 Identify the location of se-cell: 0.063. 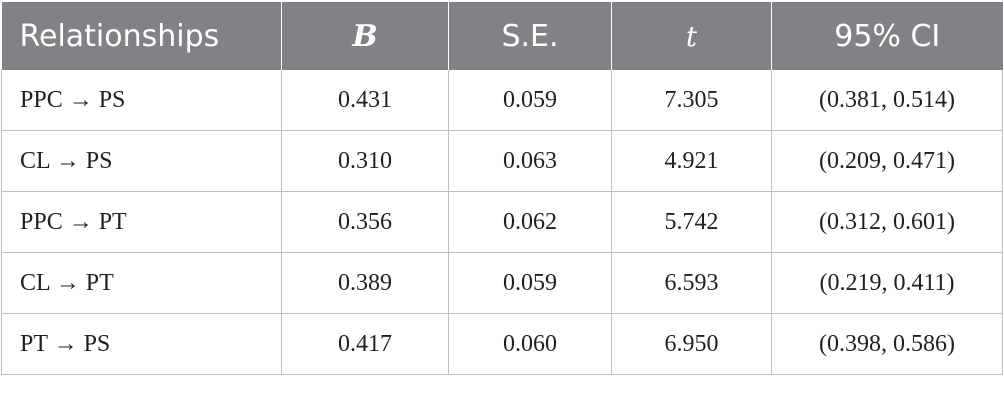
(530, 161).